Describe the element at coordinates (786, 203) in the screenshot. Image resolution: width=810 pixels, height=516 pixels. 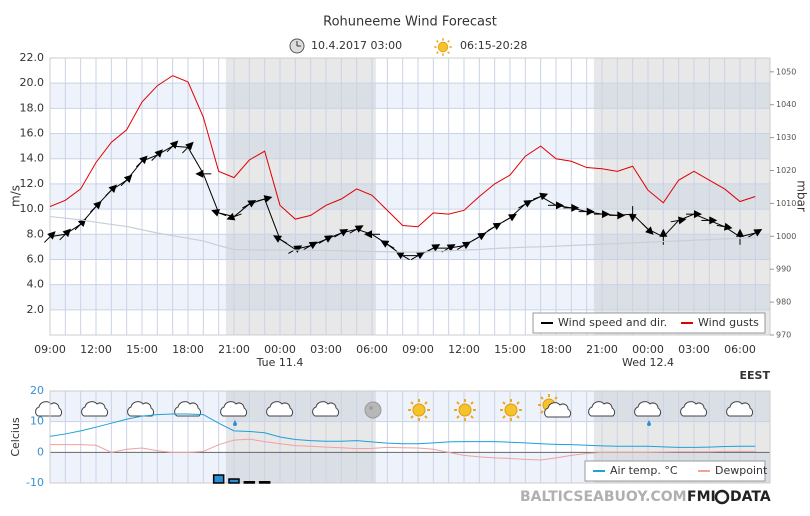
I see `y2-tick-label: 1010` at that location.